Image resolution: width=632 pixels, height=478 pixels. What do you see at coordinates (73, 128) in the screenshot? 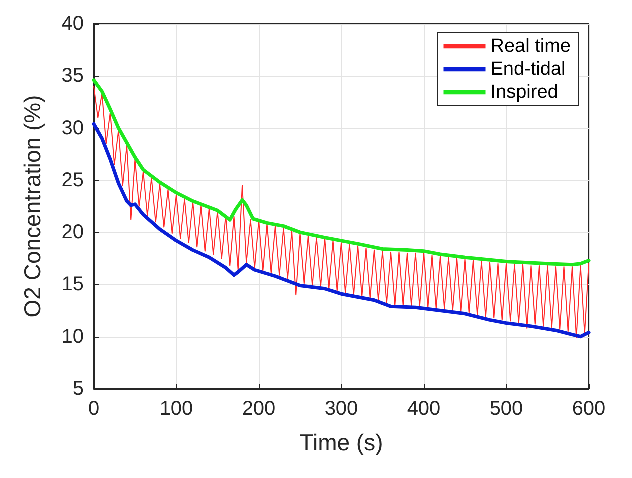
I see `y-tick-label: 30` at bounding box center [73, 128].